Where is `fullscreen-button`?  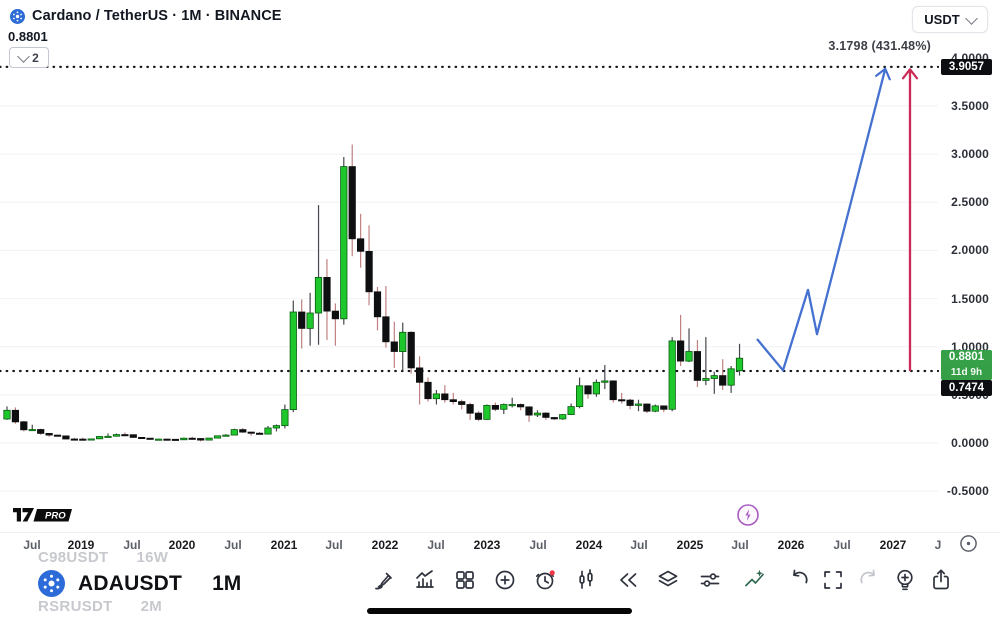 fullscreen-button is located at coordinates (833, 581).